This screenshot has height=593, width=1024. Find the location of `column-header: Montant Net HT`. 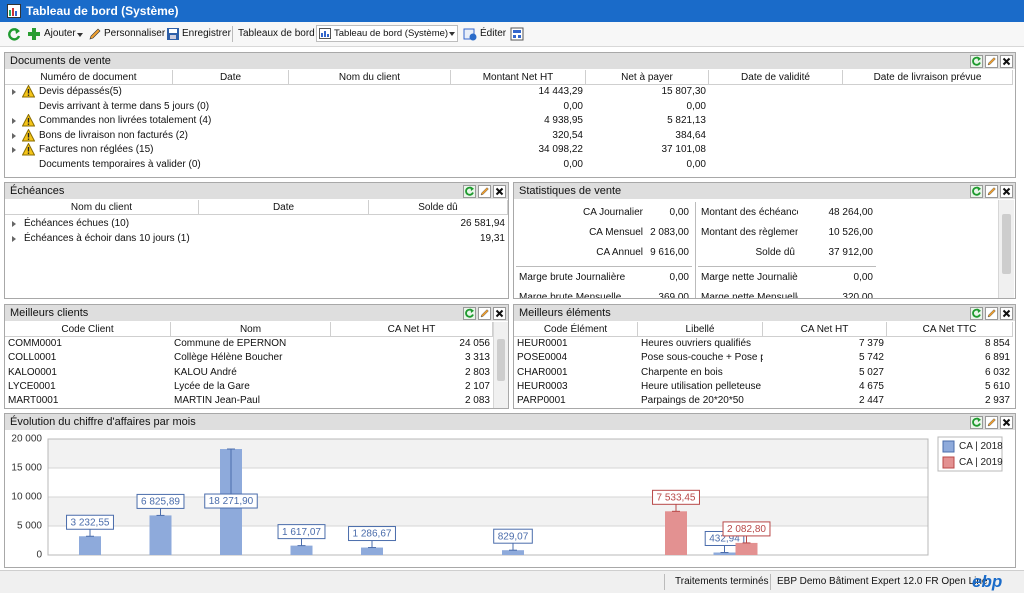

column-header: Montant Net HT is located at coordinates (518, 77).